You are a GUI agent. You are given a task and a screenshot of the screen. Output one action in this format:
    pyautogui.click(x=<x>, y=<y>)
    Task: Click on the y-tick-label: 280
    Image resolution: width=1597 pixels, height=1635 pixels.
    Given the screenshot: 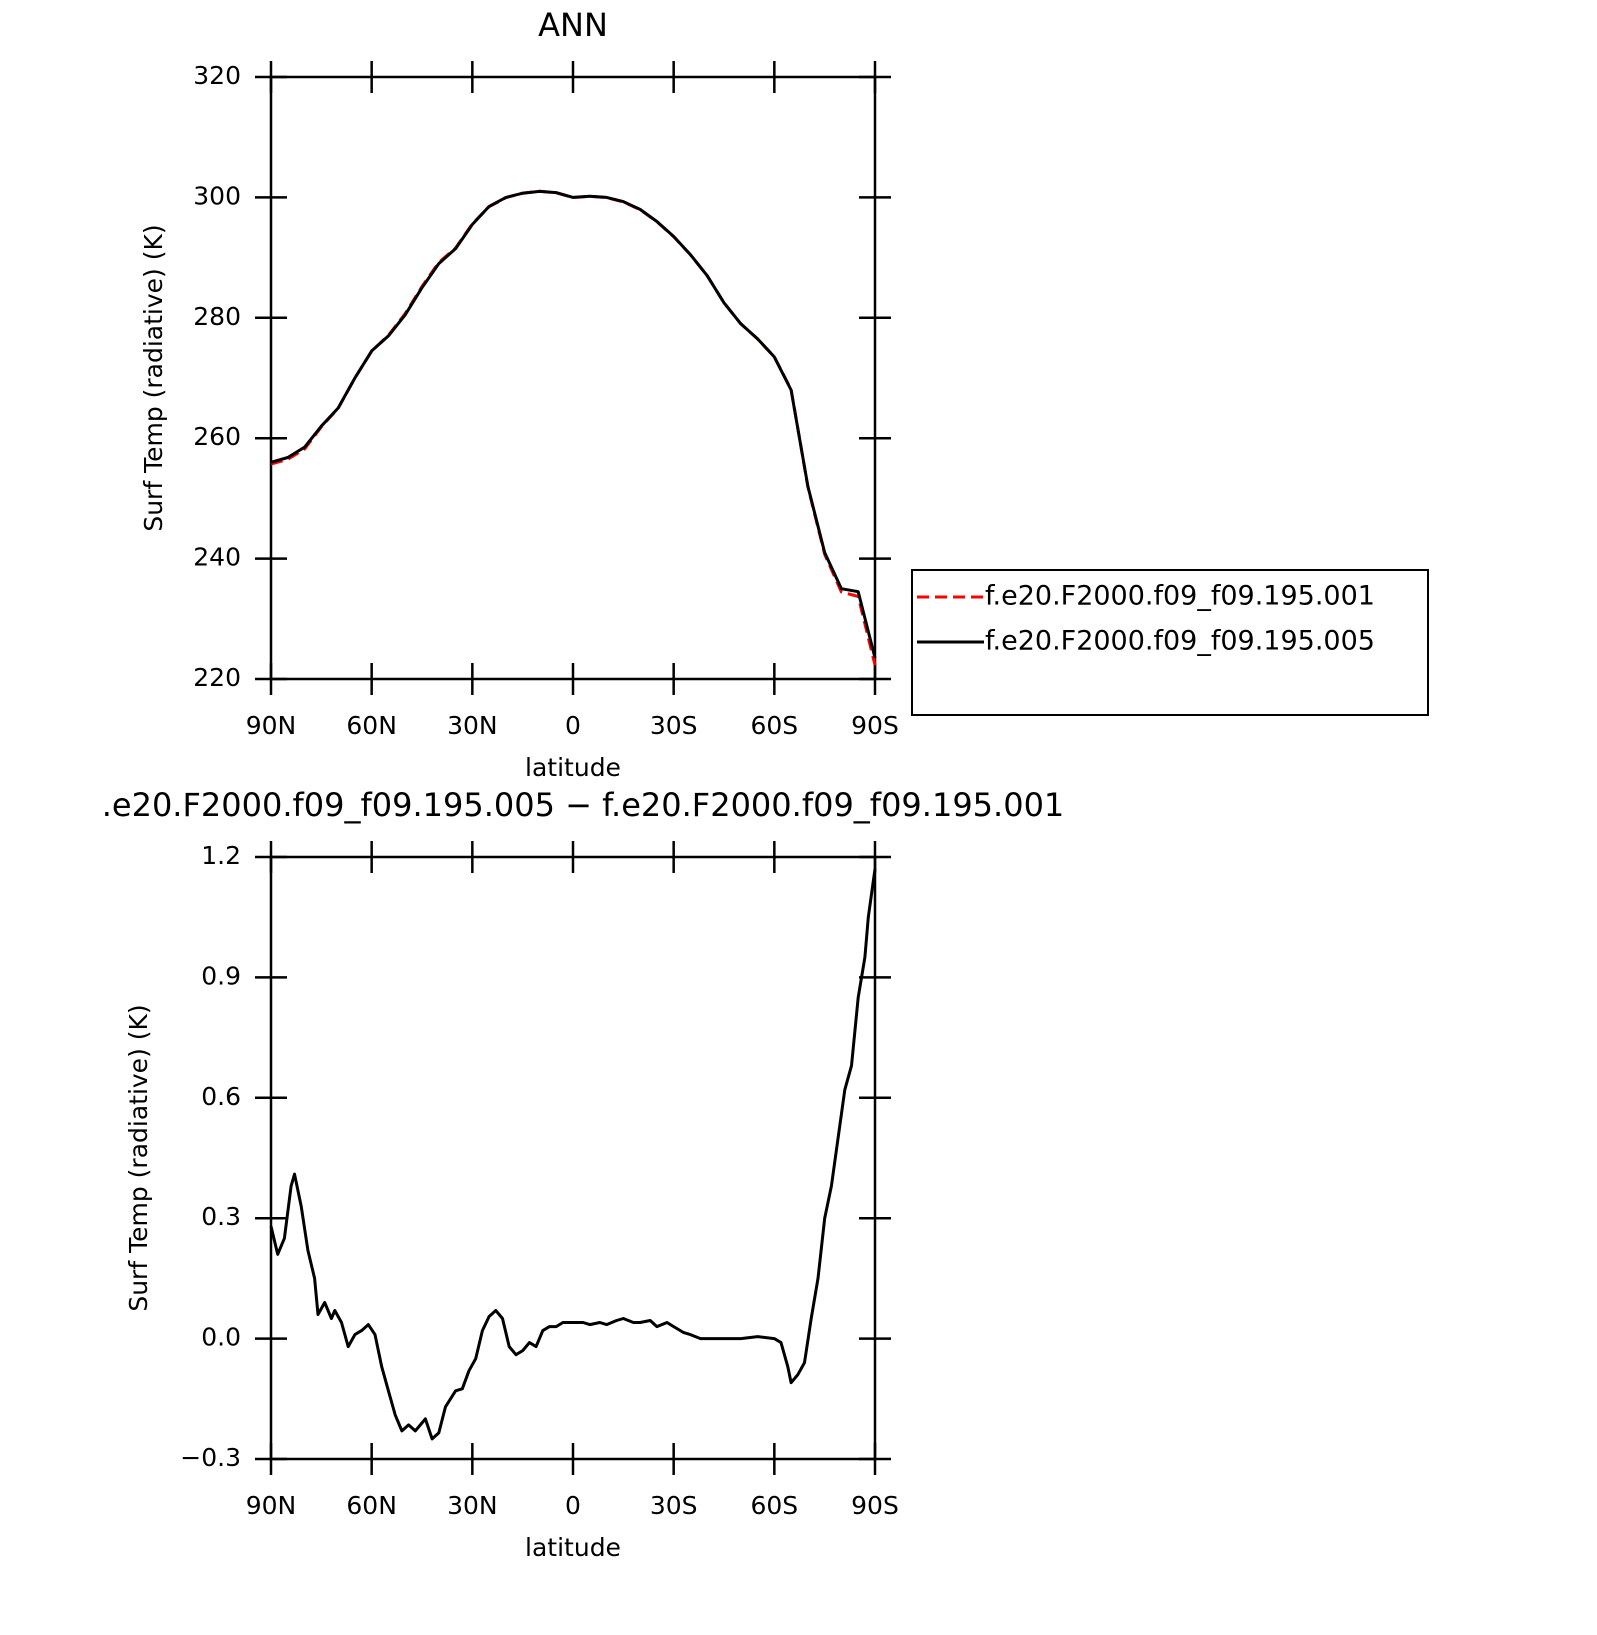 What is the action you would take?
    pyautogui.click(x=217, y=316)
    